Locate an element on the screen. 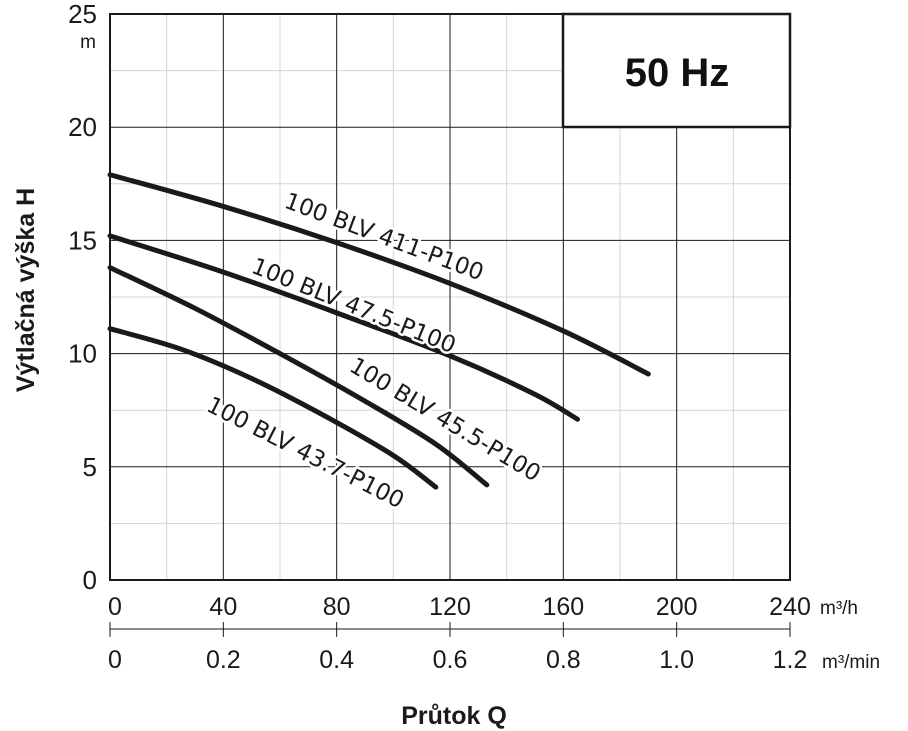 This screenshot has width=908, height=731. x-tick-labels-m3h: 0 40 80 120 160 200 240 is located at coordinates (459, 607).